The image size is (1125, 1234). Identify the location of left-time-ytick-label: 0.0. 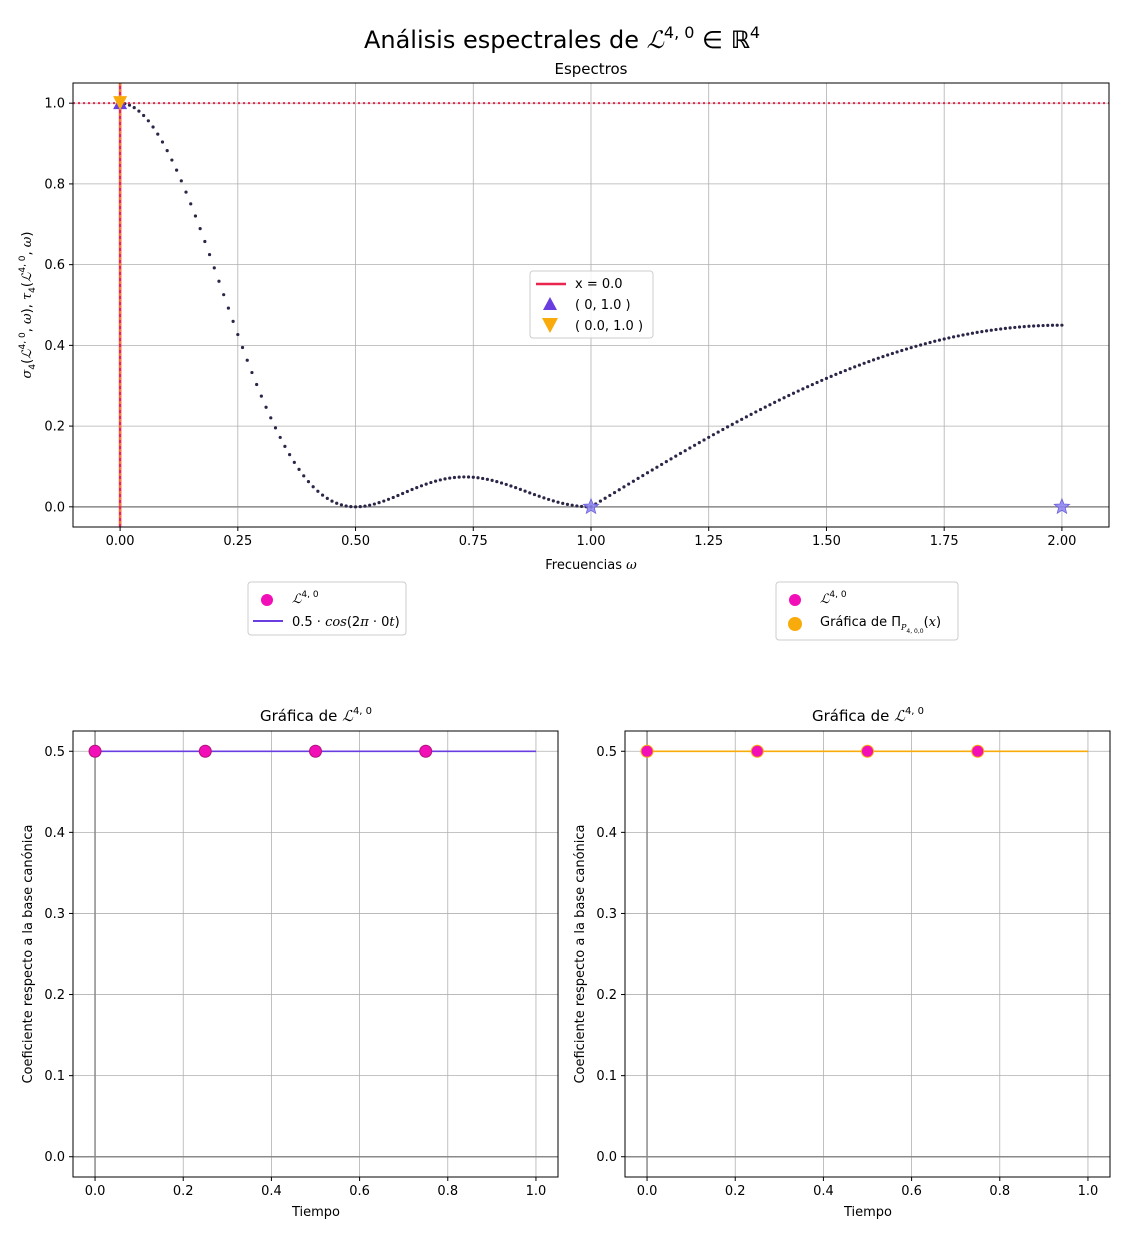
(54, 1157).